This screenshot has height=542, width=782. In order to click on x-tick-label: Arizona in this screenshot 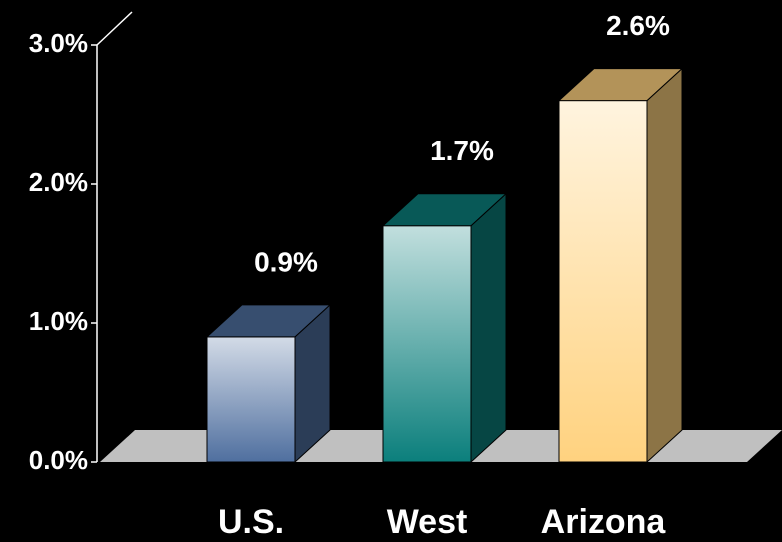, I will do `click(604, 522)`.